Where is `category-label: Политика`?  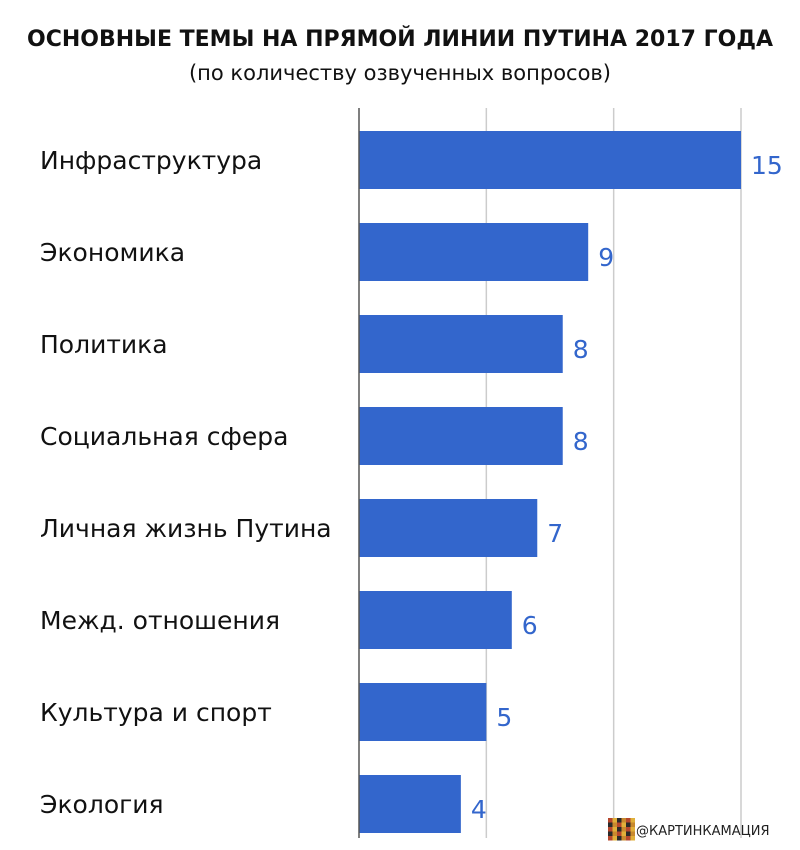 category-label: Политика is located at coordinates (104, 344).